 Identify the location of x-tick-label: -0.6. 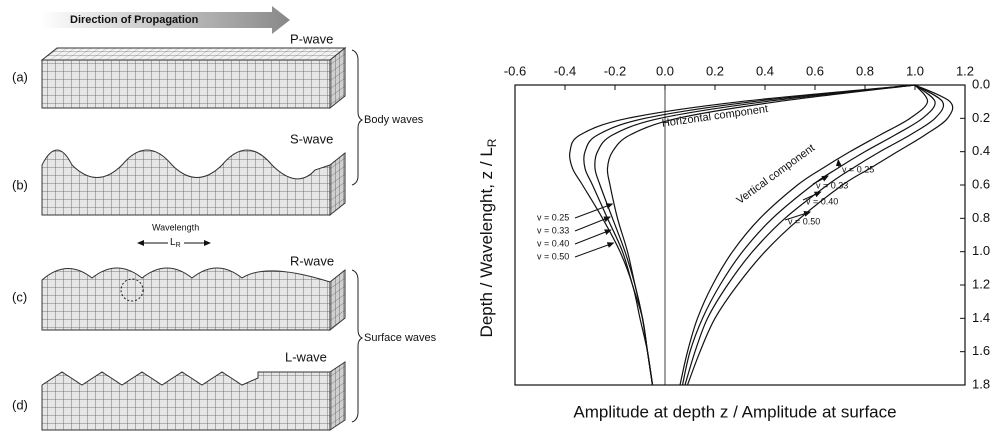
(515, 70).